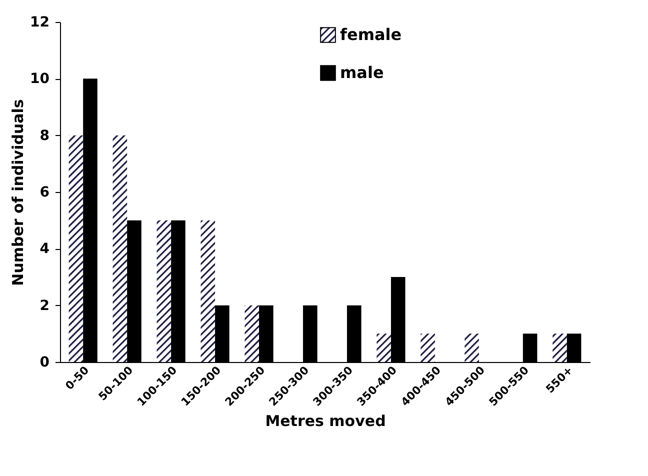  What do you see at coordinates (45, 362) in the screenshot?
I see `y-tick-label: 0` at bounding box center [45, 362].